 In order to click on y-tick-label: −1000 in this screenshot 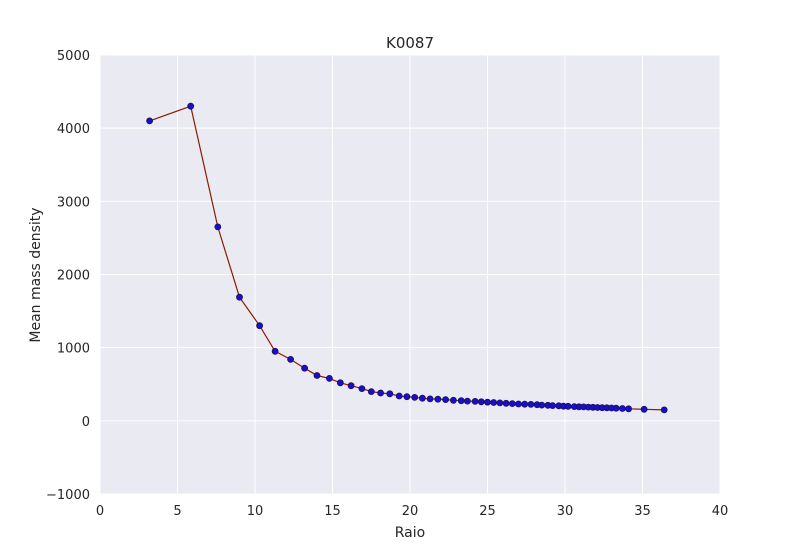, I will do `click(68, 495)`.